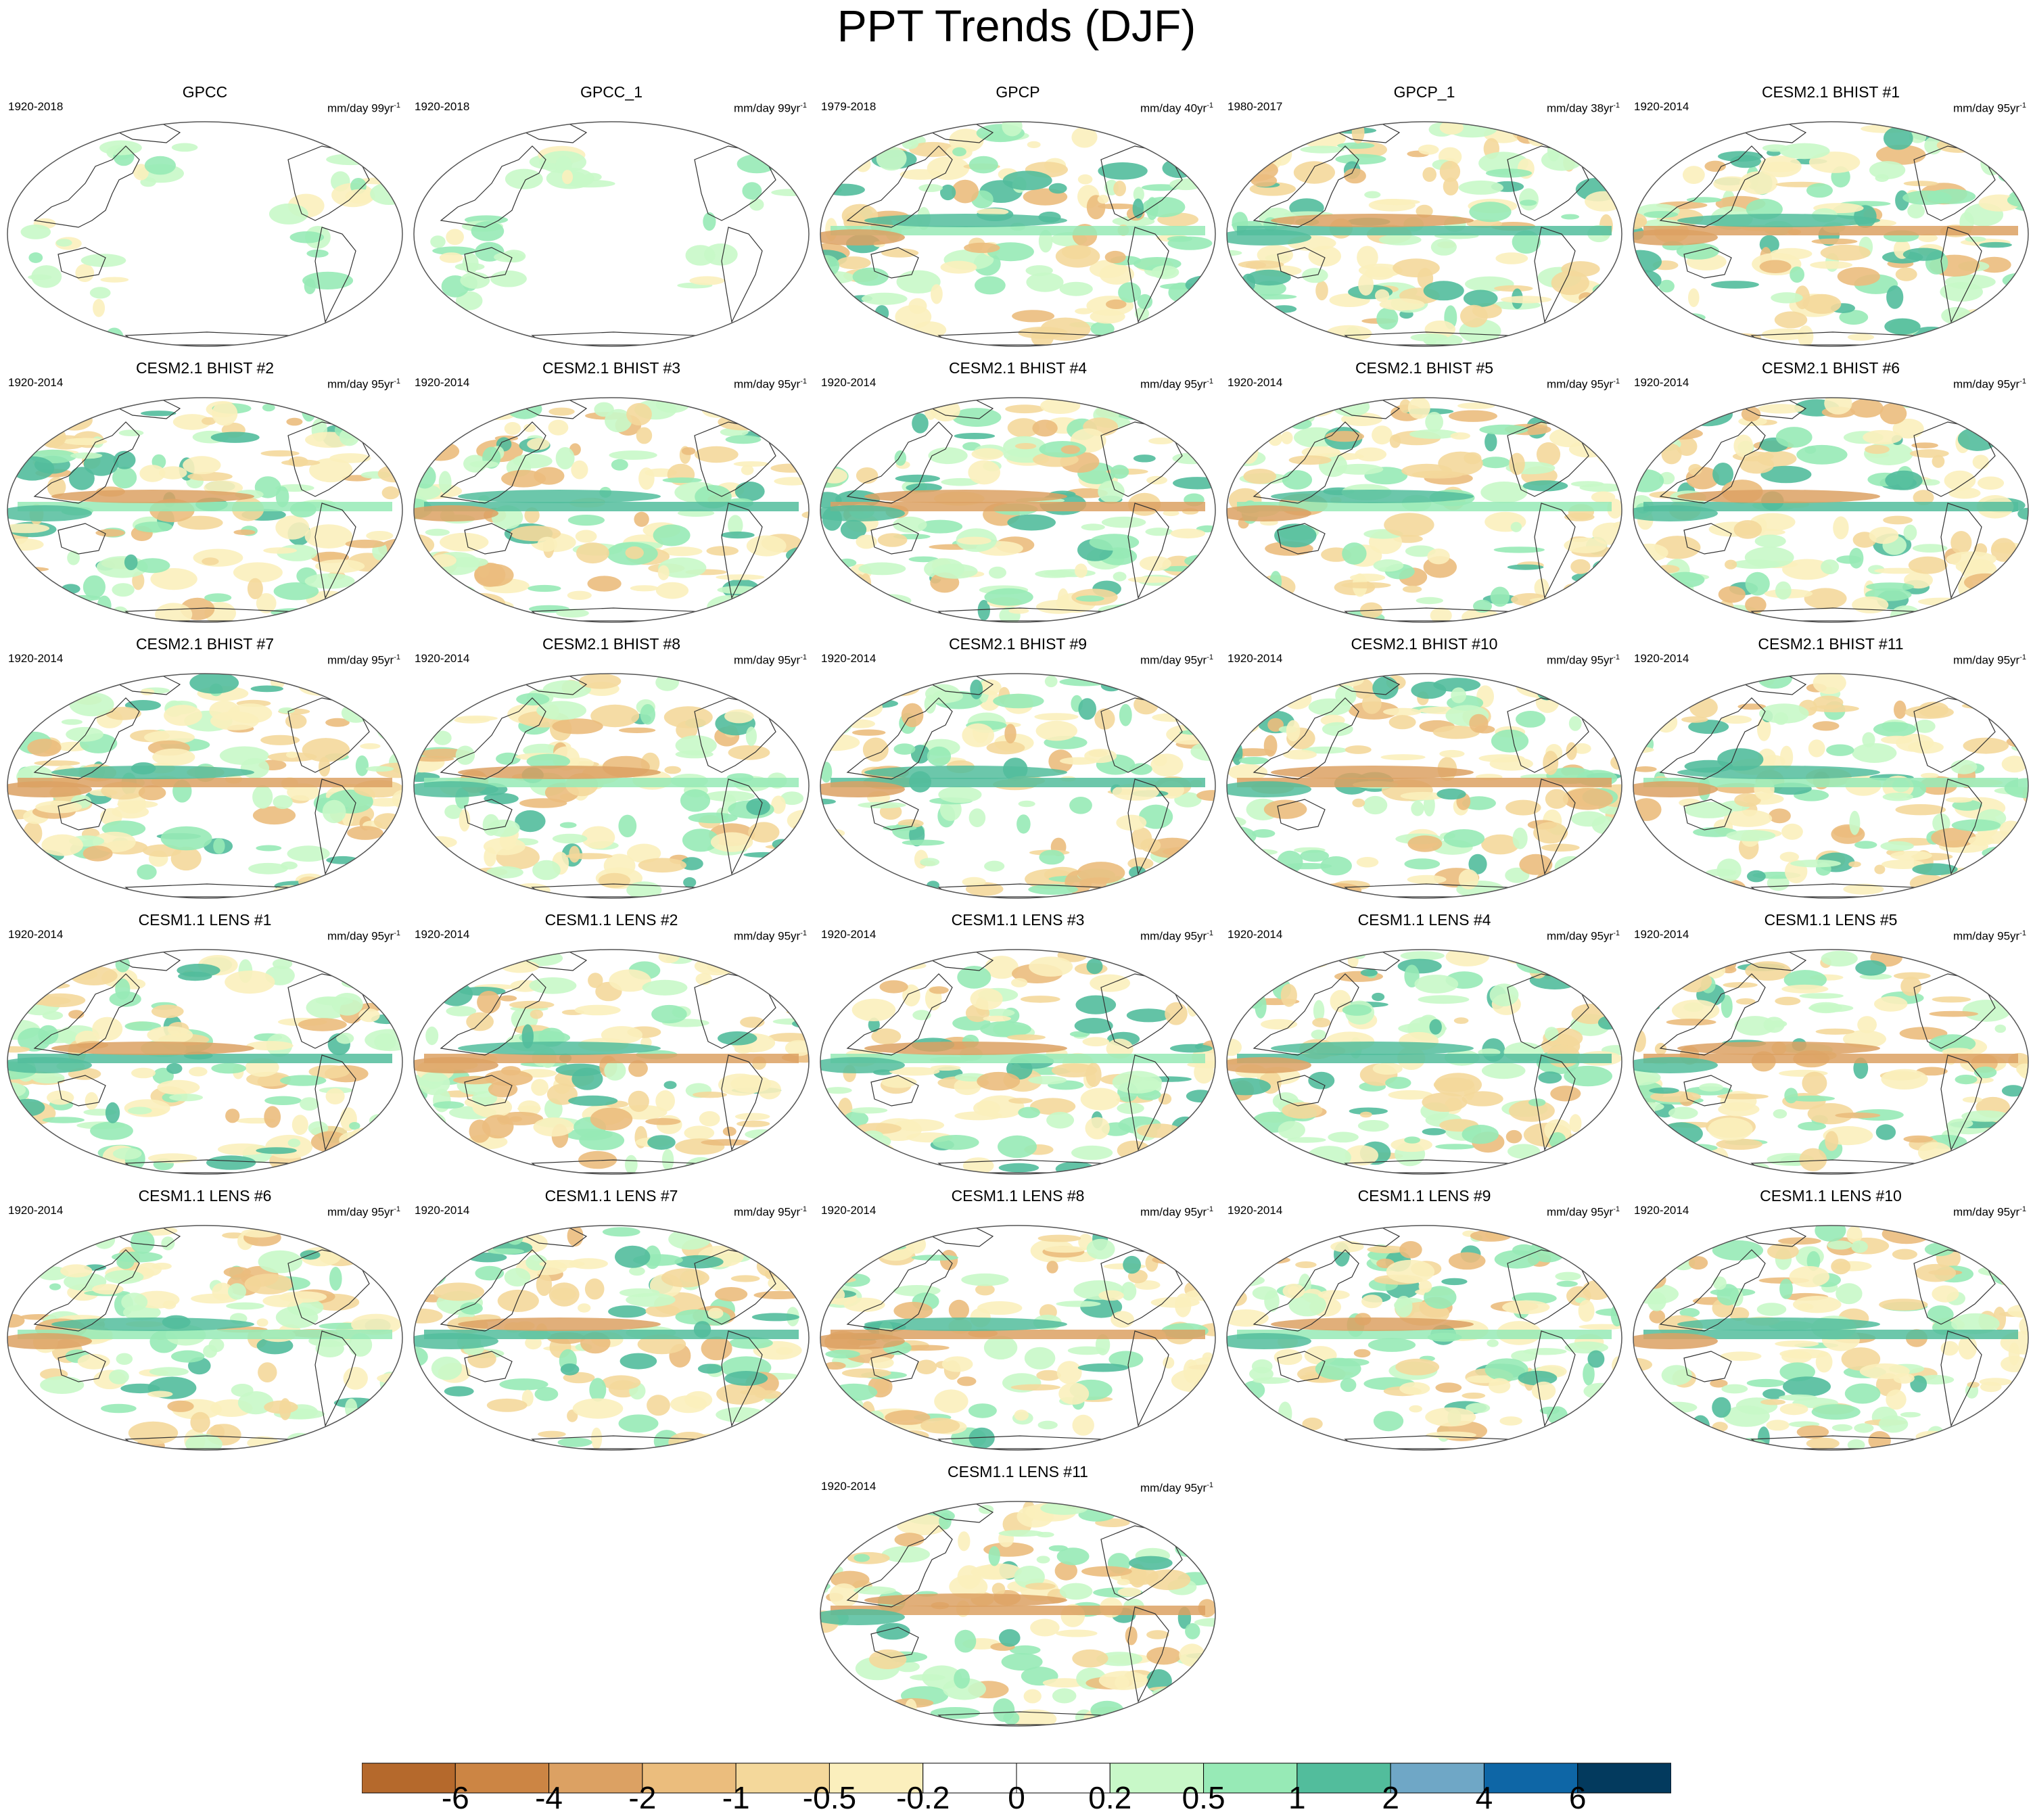  Describe the element at coordinates (1424, 786) in the screenshot. I see `map-svg` at that location.